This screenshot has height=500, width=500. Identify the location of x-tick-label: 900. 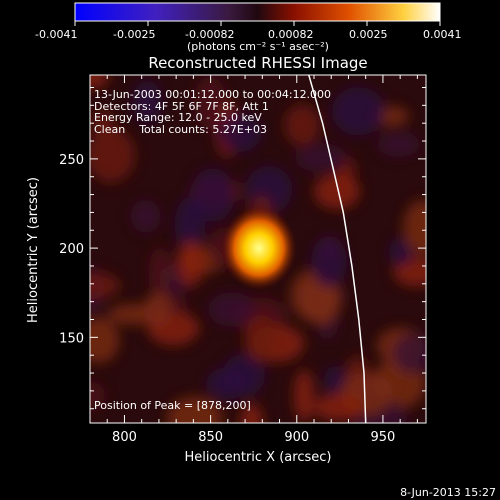
(296, 437).